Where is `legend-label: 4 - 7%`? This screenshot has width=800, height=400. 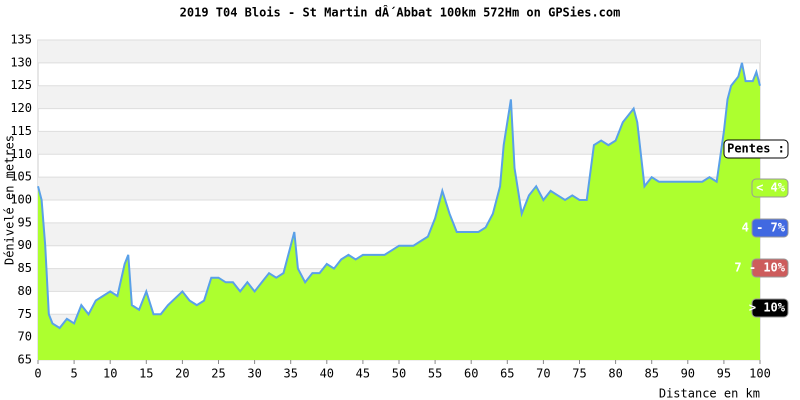
legend-label: 4 - 7% is located at coordinates (764, 228).